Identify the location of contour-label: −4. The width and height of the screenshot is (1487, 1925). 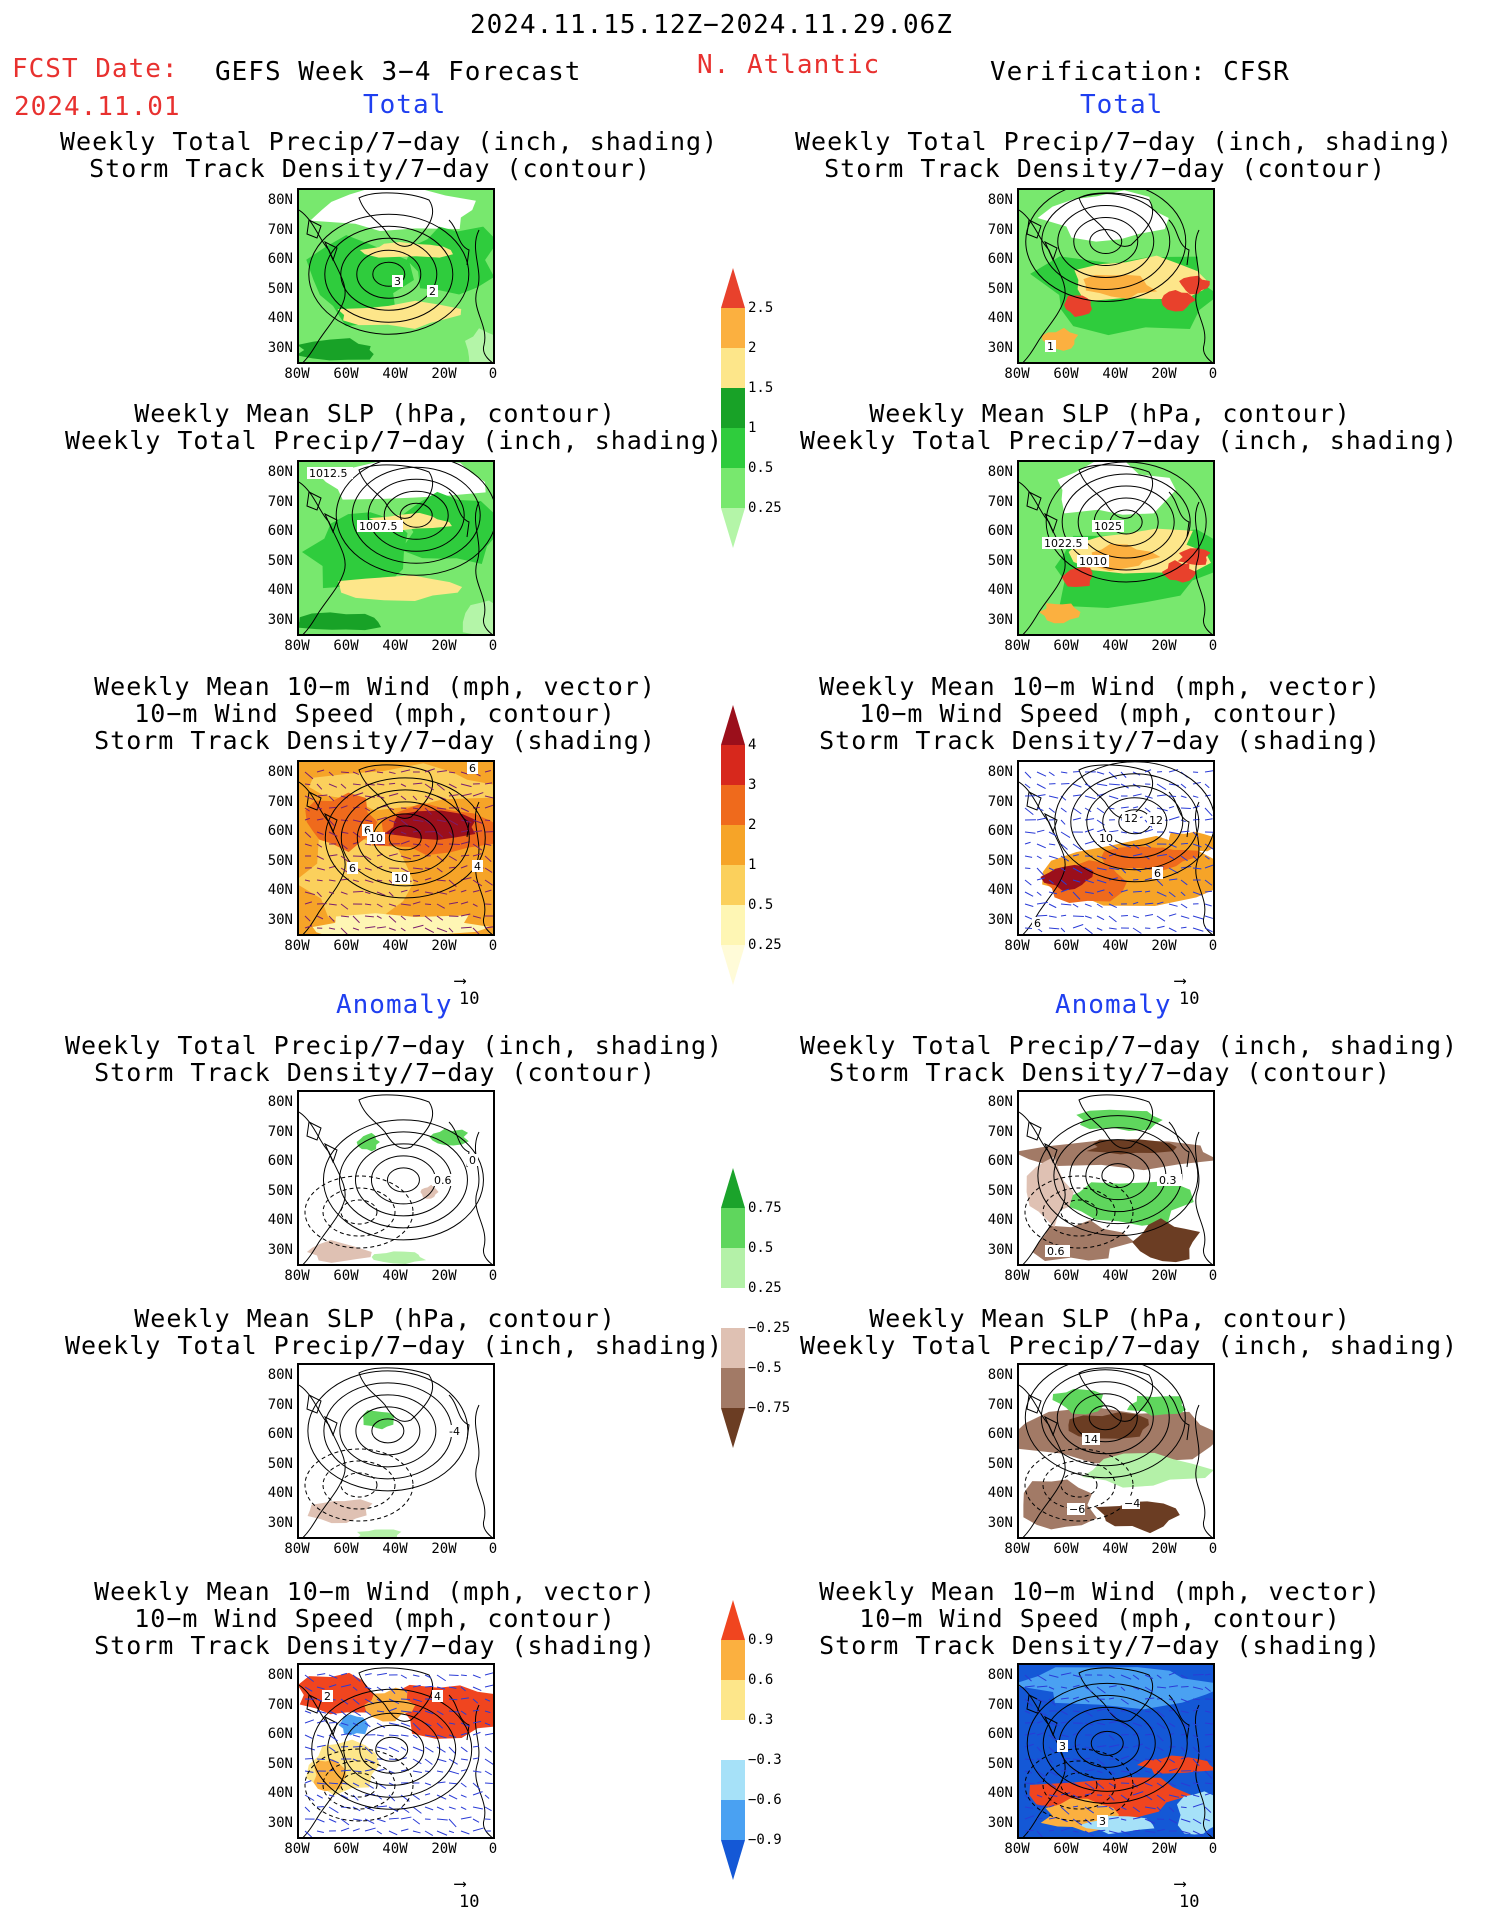
(1131, 1503).